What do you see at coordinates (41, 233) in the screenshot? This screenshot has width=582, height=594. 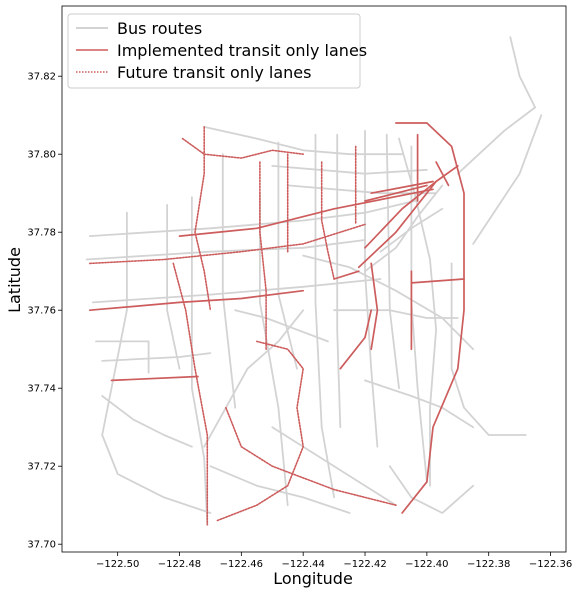 I see `y-tick-label: 37.78` at bounding box center [41, 233].